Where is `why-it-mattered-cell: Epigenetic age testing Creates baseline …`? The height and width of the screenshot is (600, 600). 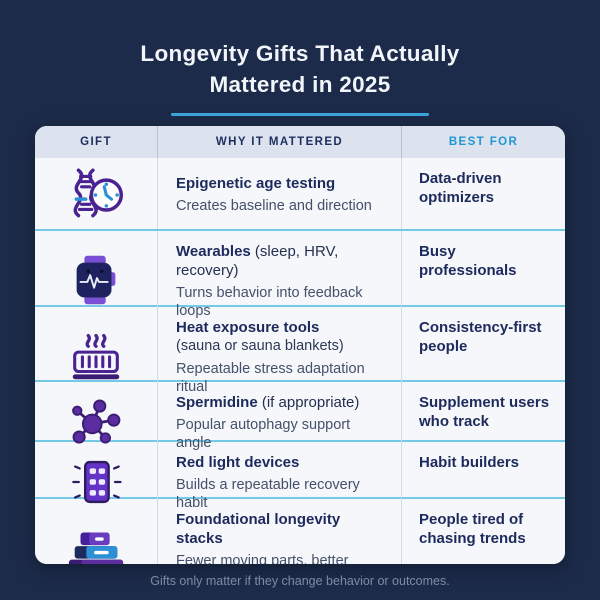 why-it-mattered-cell: Epigenetic age testing Creates baseline … is located at coordinates (280, 193).